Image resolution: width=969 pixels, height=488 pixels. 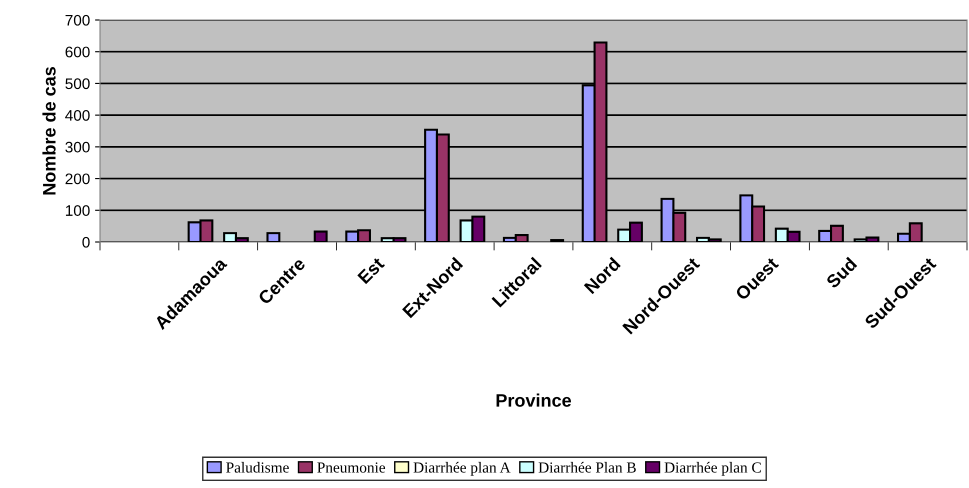 What do you see at coordinates (371, 270) in the screenshot?
I see `x-tick-label: Est` at bounding box center [371, 270].